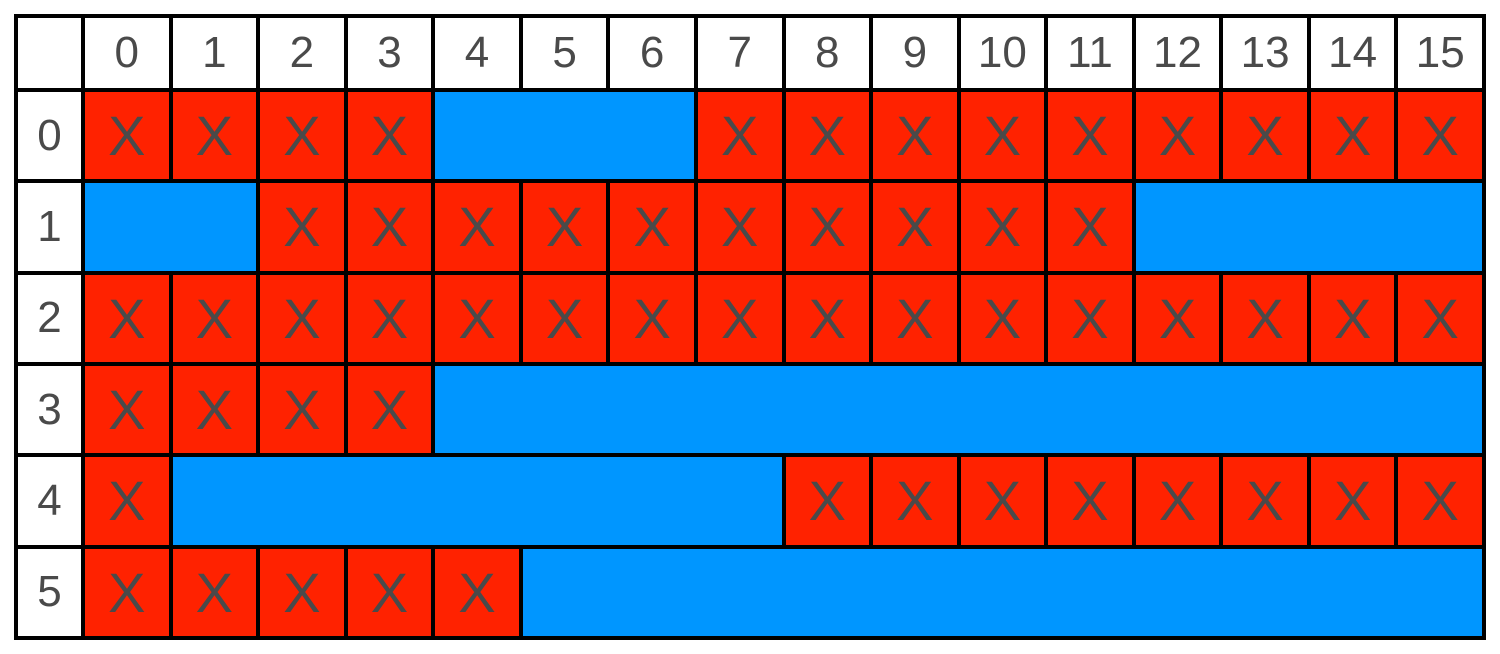 This screenshot has height=654, width=1500. I want to click on column-header: 10, so click(1002, 53).